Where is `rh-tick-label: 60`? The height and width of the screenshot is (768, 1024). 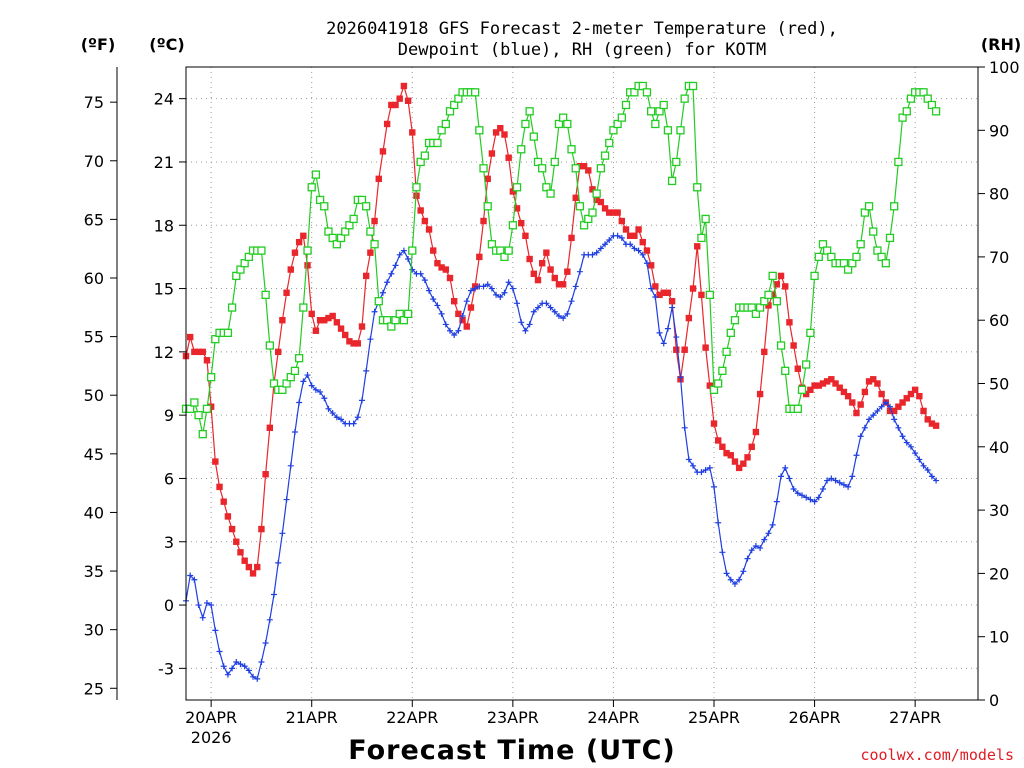 rh-tick-label: 60 is located at coordinates (999, 320).